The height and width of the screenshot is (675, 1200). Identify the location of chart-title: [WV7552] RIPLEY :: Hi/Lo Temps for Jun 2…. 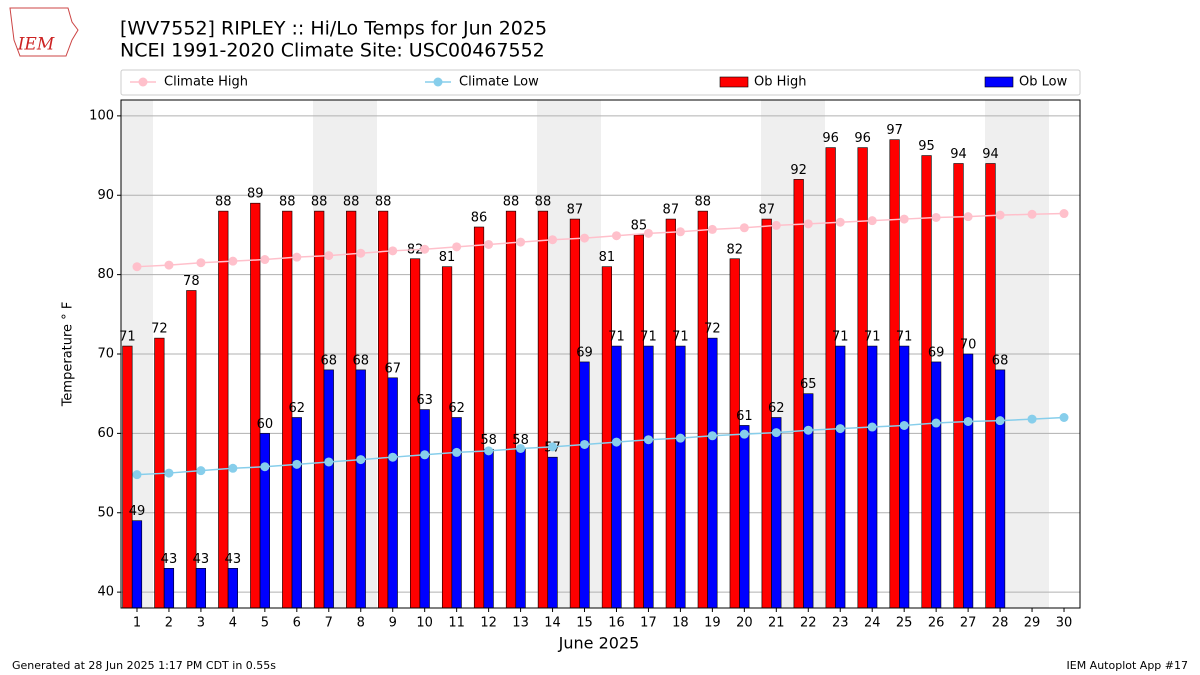
(333, 29).